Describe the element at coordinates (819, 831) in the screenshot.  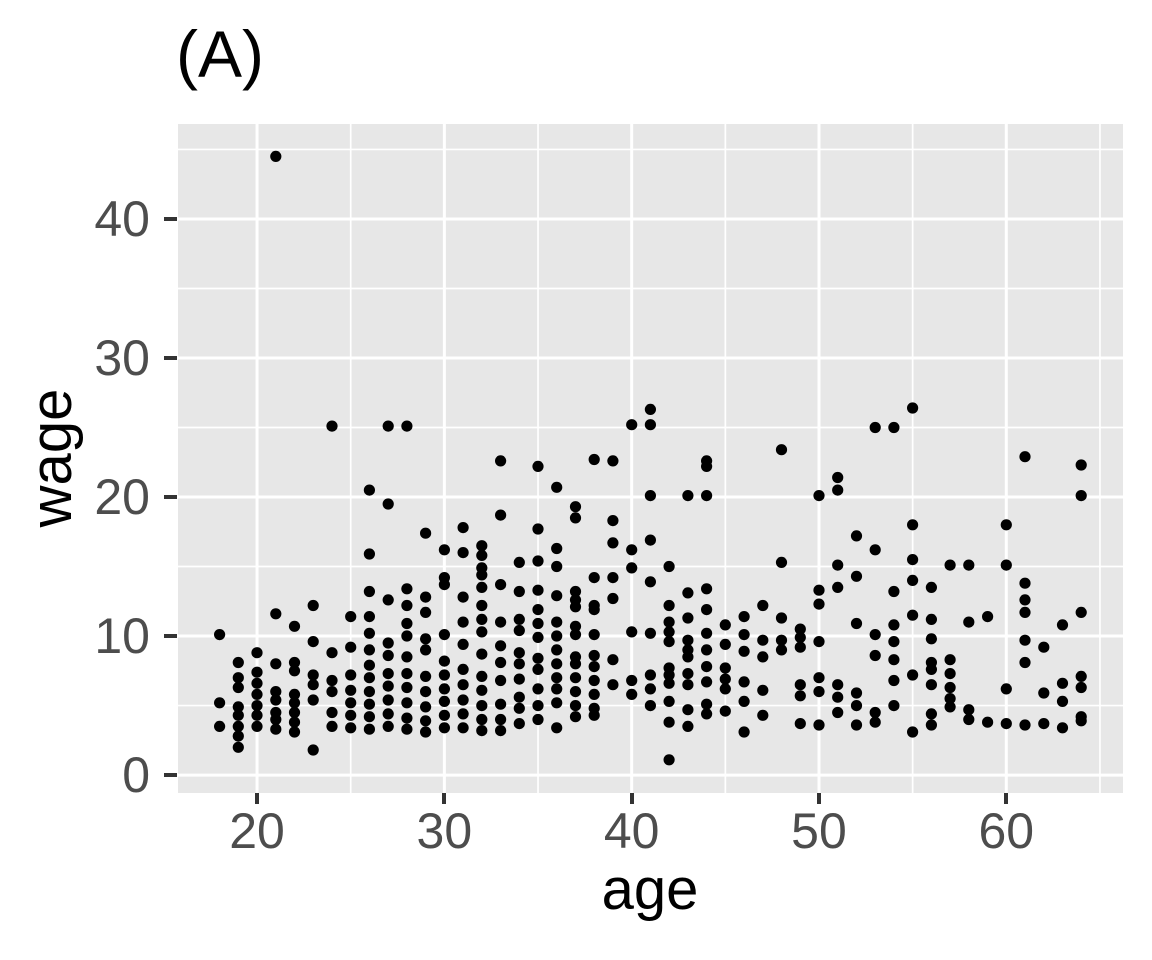
I see `x-tick-label: 50` at that location.